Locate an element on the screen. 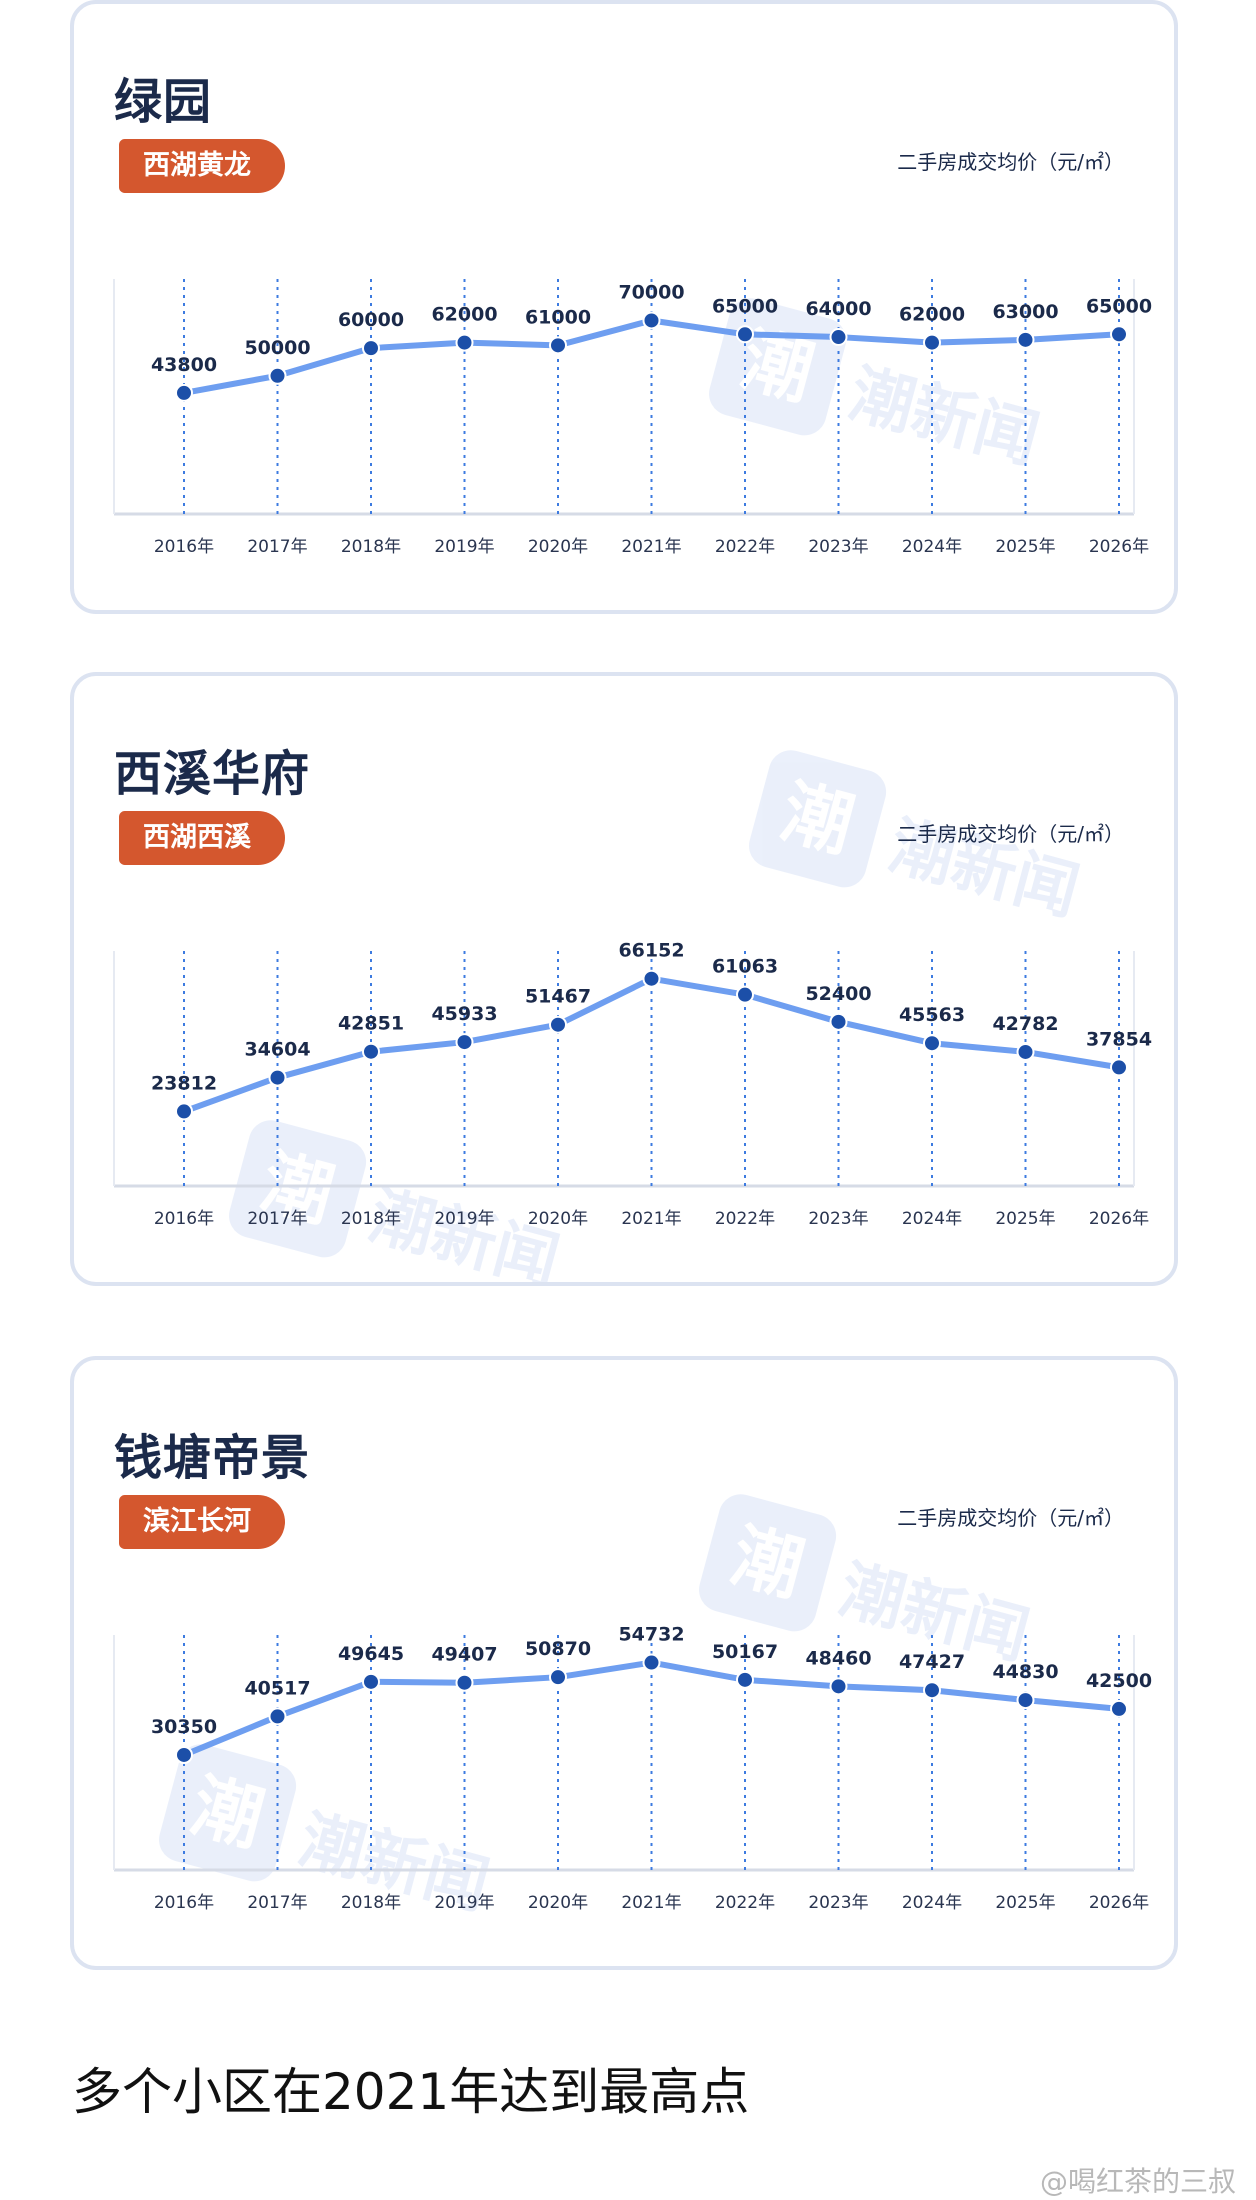  data-label: 34604 is located at coordinates (277, 1050).